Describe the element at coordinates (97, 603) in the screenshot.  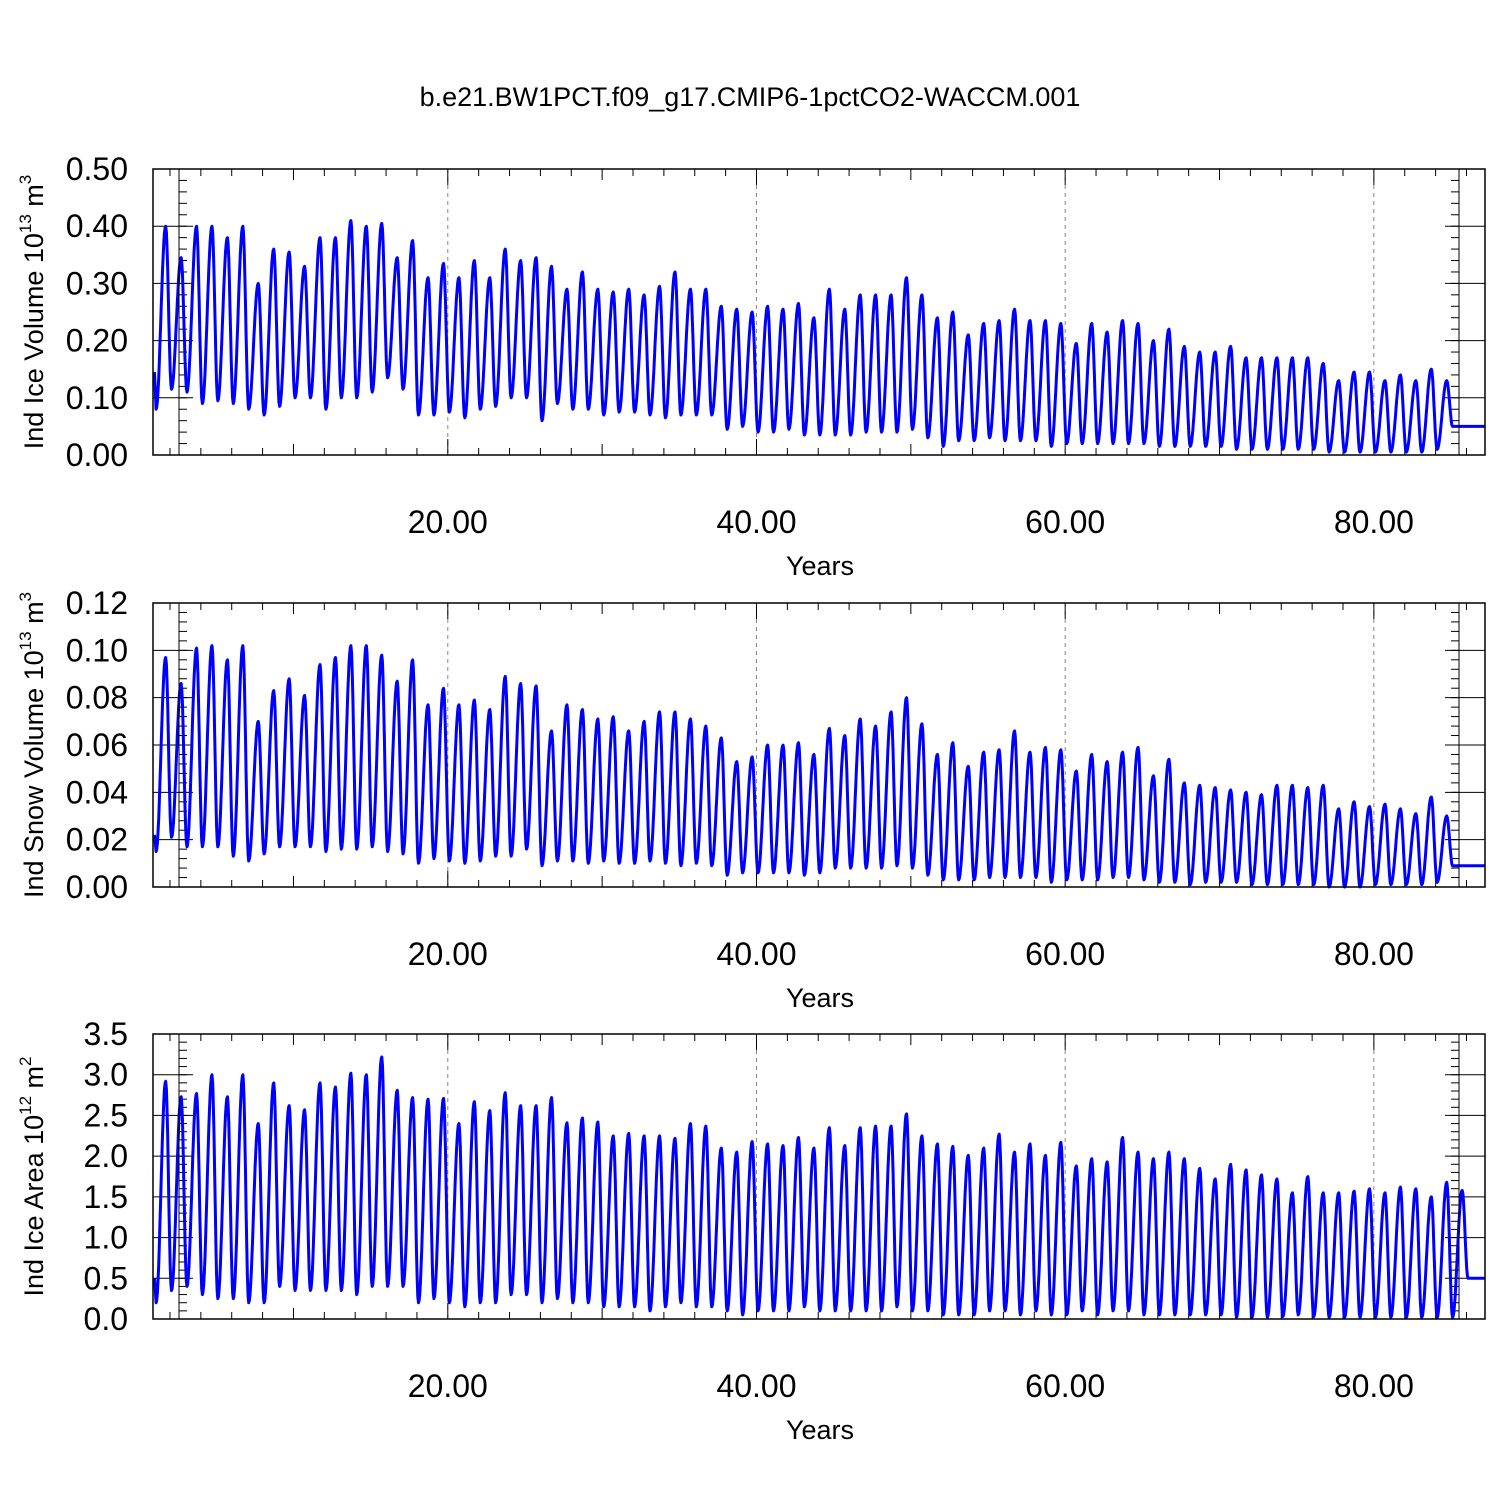
I see `snow-volume-y-tick-label: 0.12` at that location.